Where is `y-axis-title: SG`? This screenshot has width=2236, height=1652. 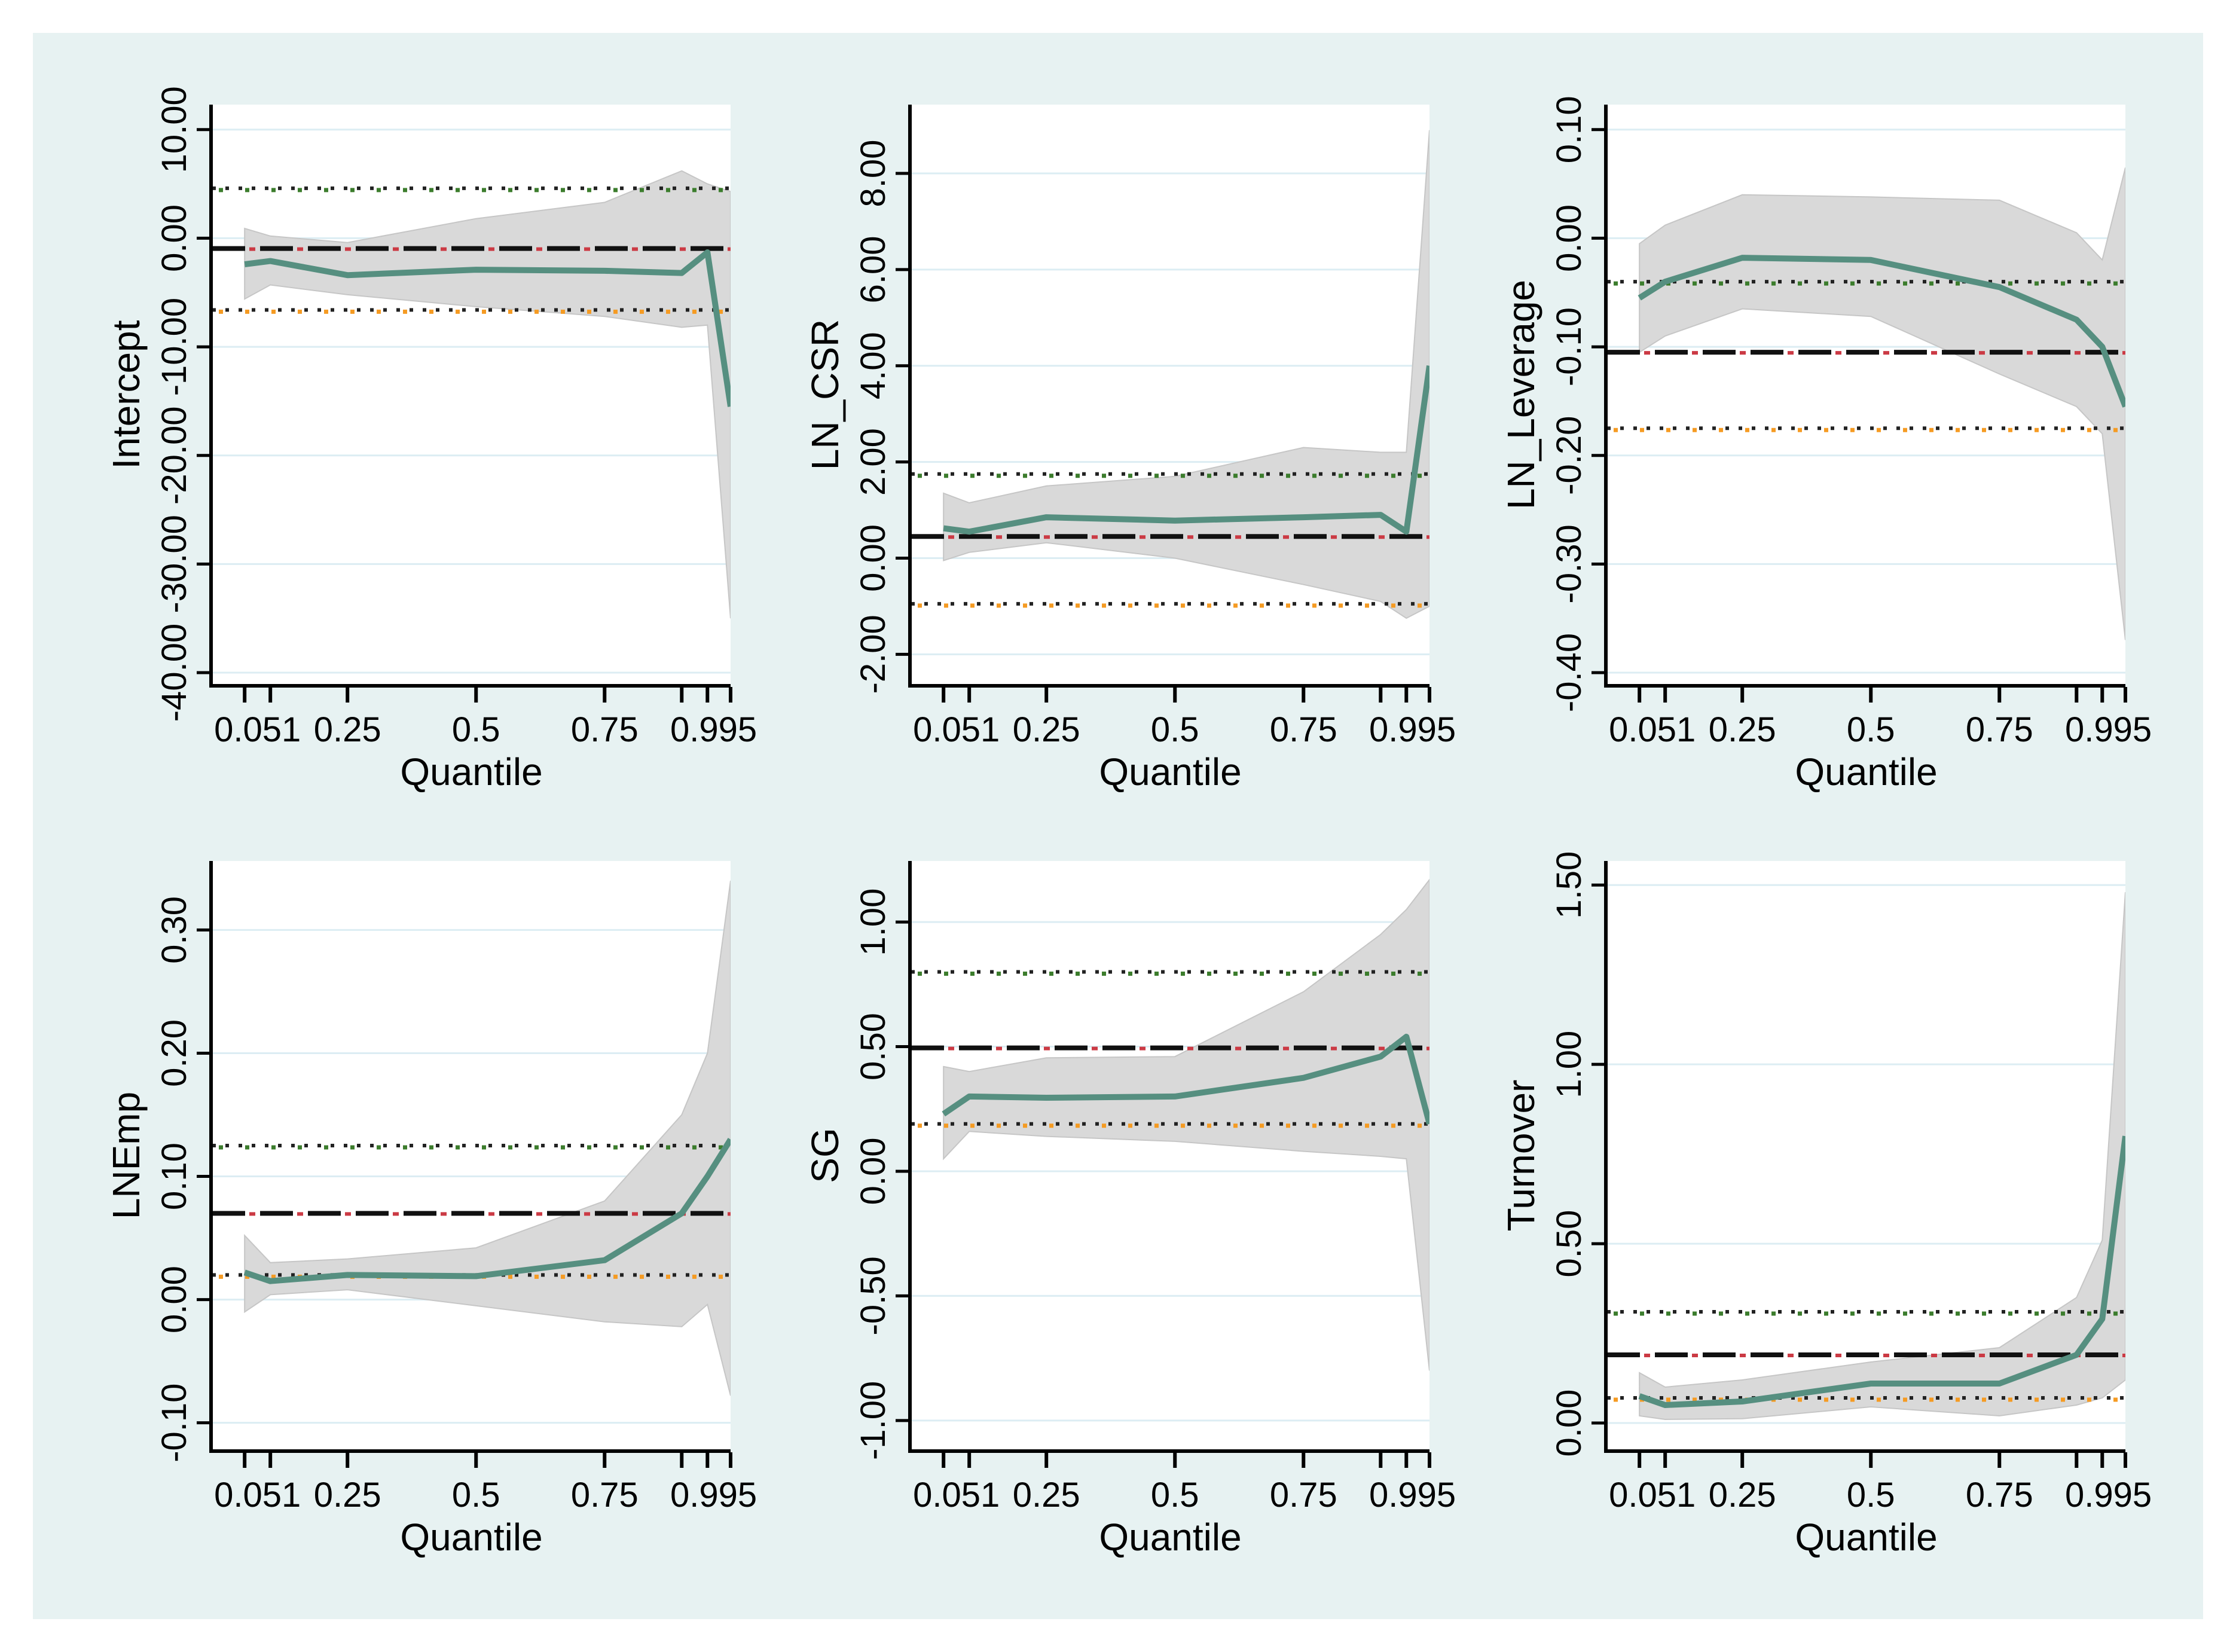
y-axis-title: SG is located at coordinates (825, 1156).